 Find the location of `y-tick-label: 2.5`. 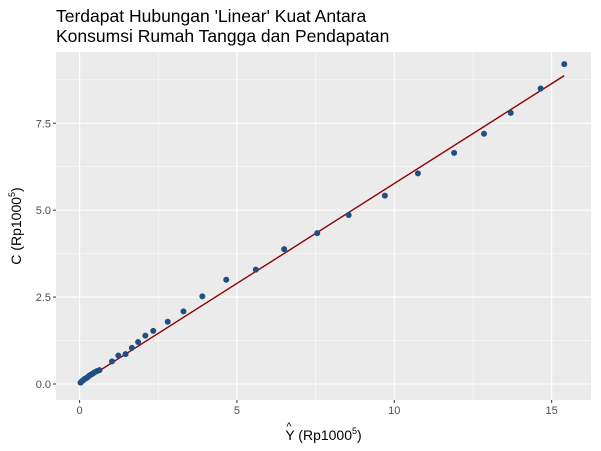

y-tick-label: 2.5 is located at coordinates (43, 298).